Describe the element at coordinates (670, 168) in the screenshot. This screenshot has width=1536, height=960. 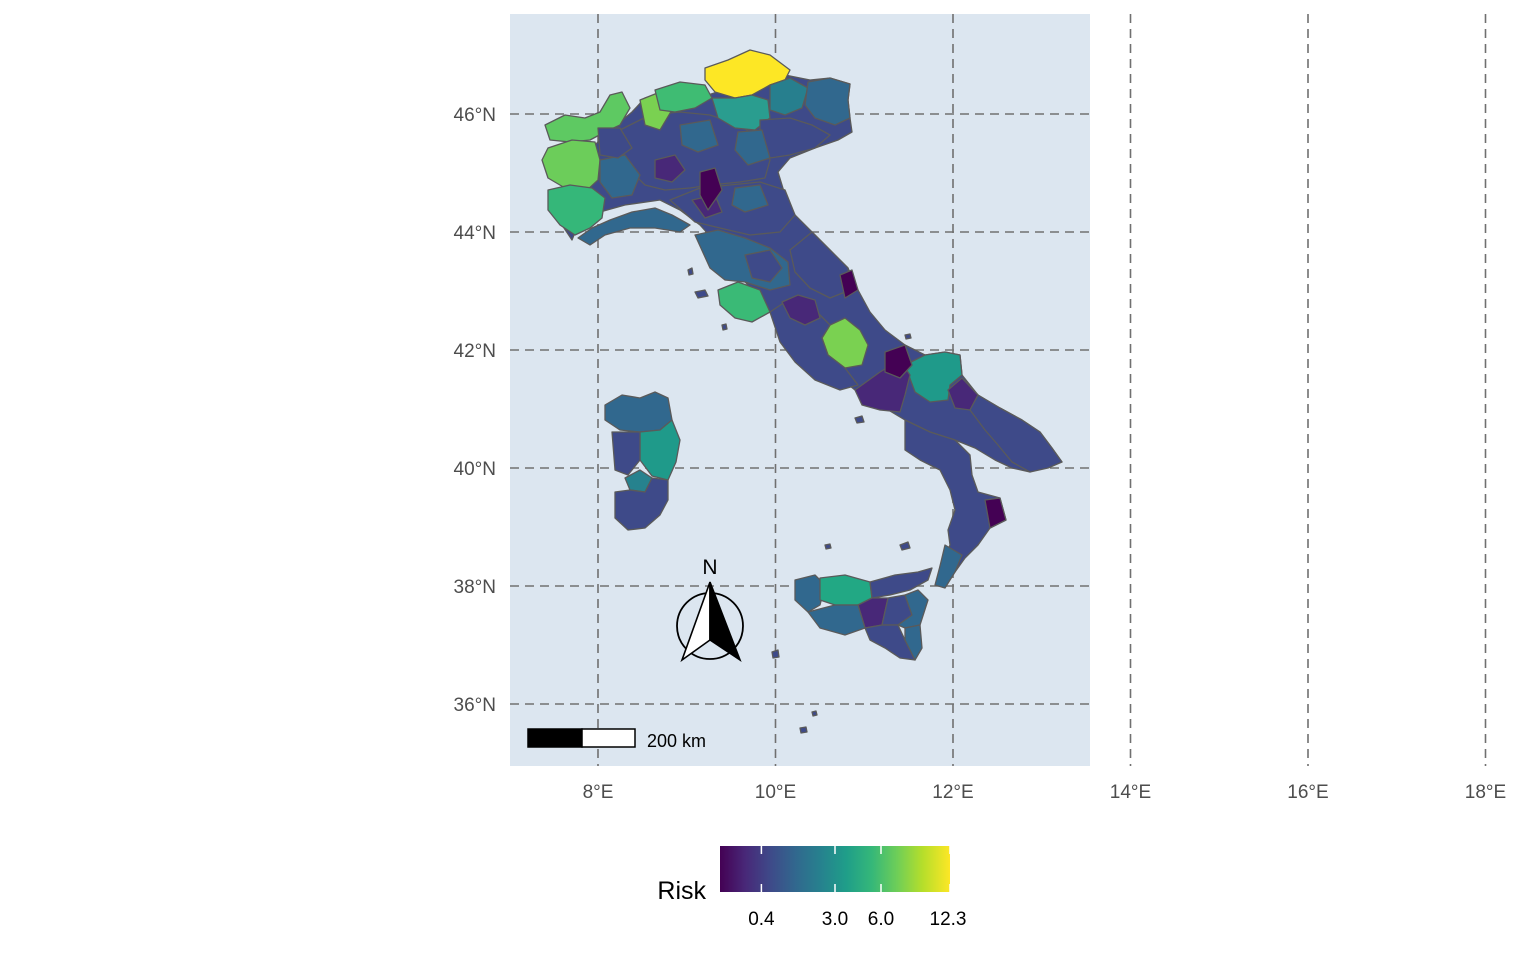
I see `region-milano` at that location.